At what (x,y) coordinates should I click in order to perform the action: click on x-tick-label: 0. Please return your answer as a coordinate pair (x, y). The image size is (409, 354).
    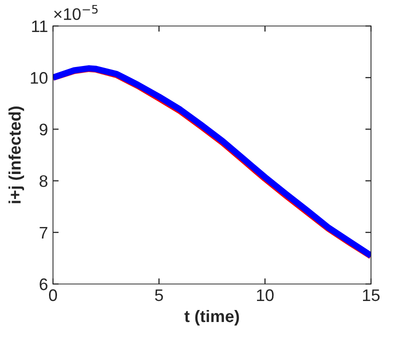
    Looking at the image, I should click on (53, 295).